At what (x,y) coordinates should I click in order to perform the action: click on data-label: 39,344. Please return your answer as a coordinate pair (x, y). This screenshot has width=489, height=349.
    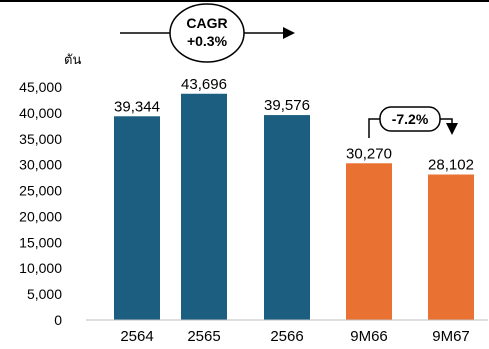
    Looking at the image, I should click on (137, 106).